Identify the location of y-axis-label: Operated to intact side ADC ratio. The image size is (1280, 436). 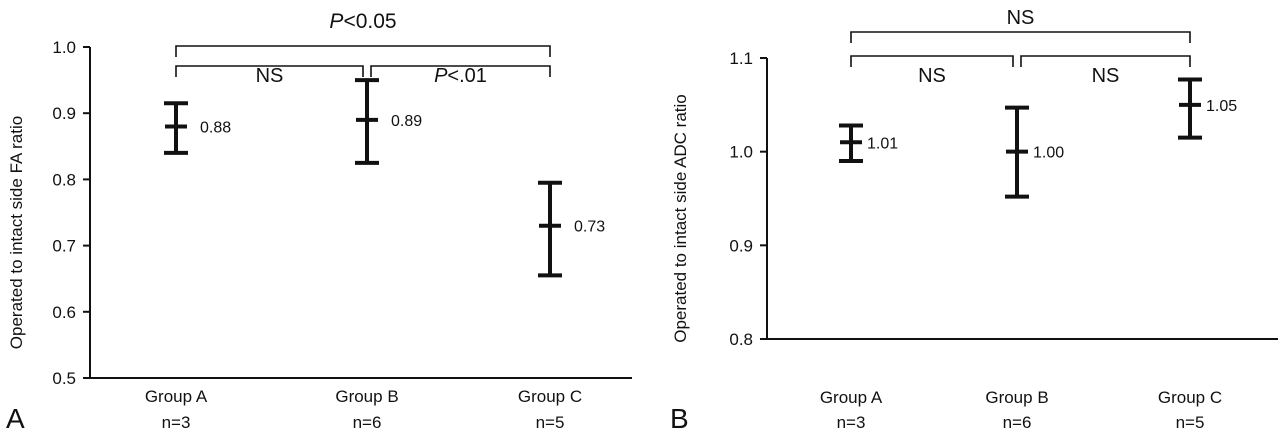
(680, 218).